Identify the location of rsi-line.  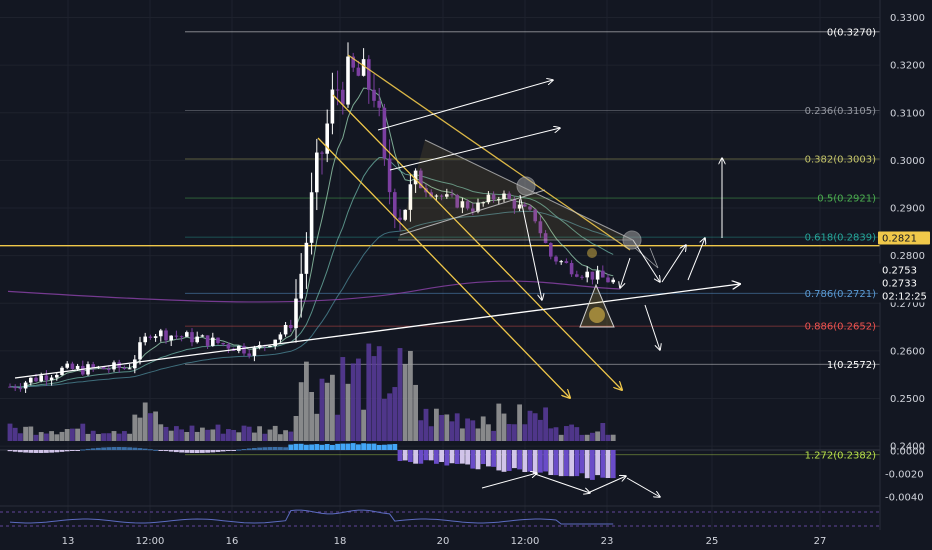
(311, 517).